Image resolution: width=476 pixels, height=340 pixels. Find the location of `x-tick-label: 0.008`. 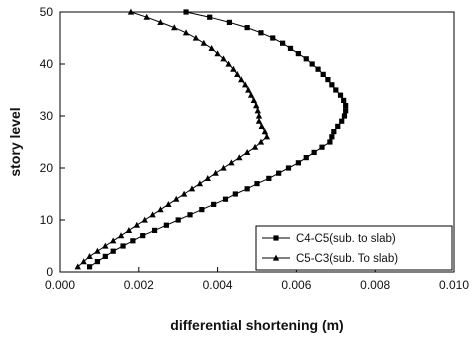

x-tick-label: 0.008 is located at coordinates (375, 285).